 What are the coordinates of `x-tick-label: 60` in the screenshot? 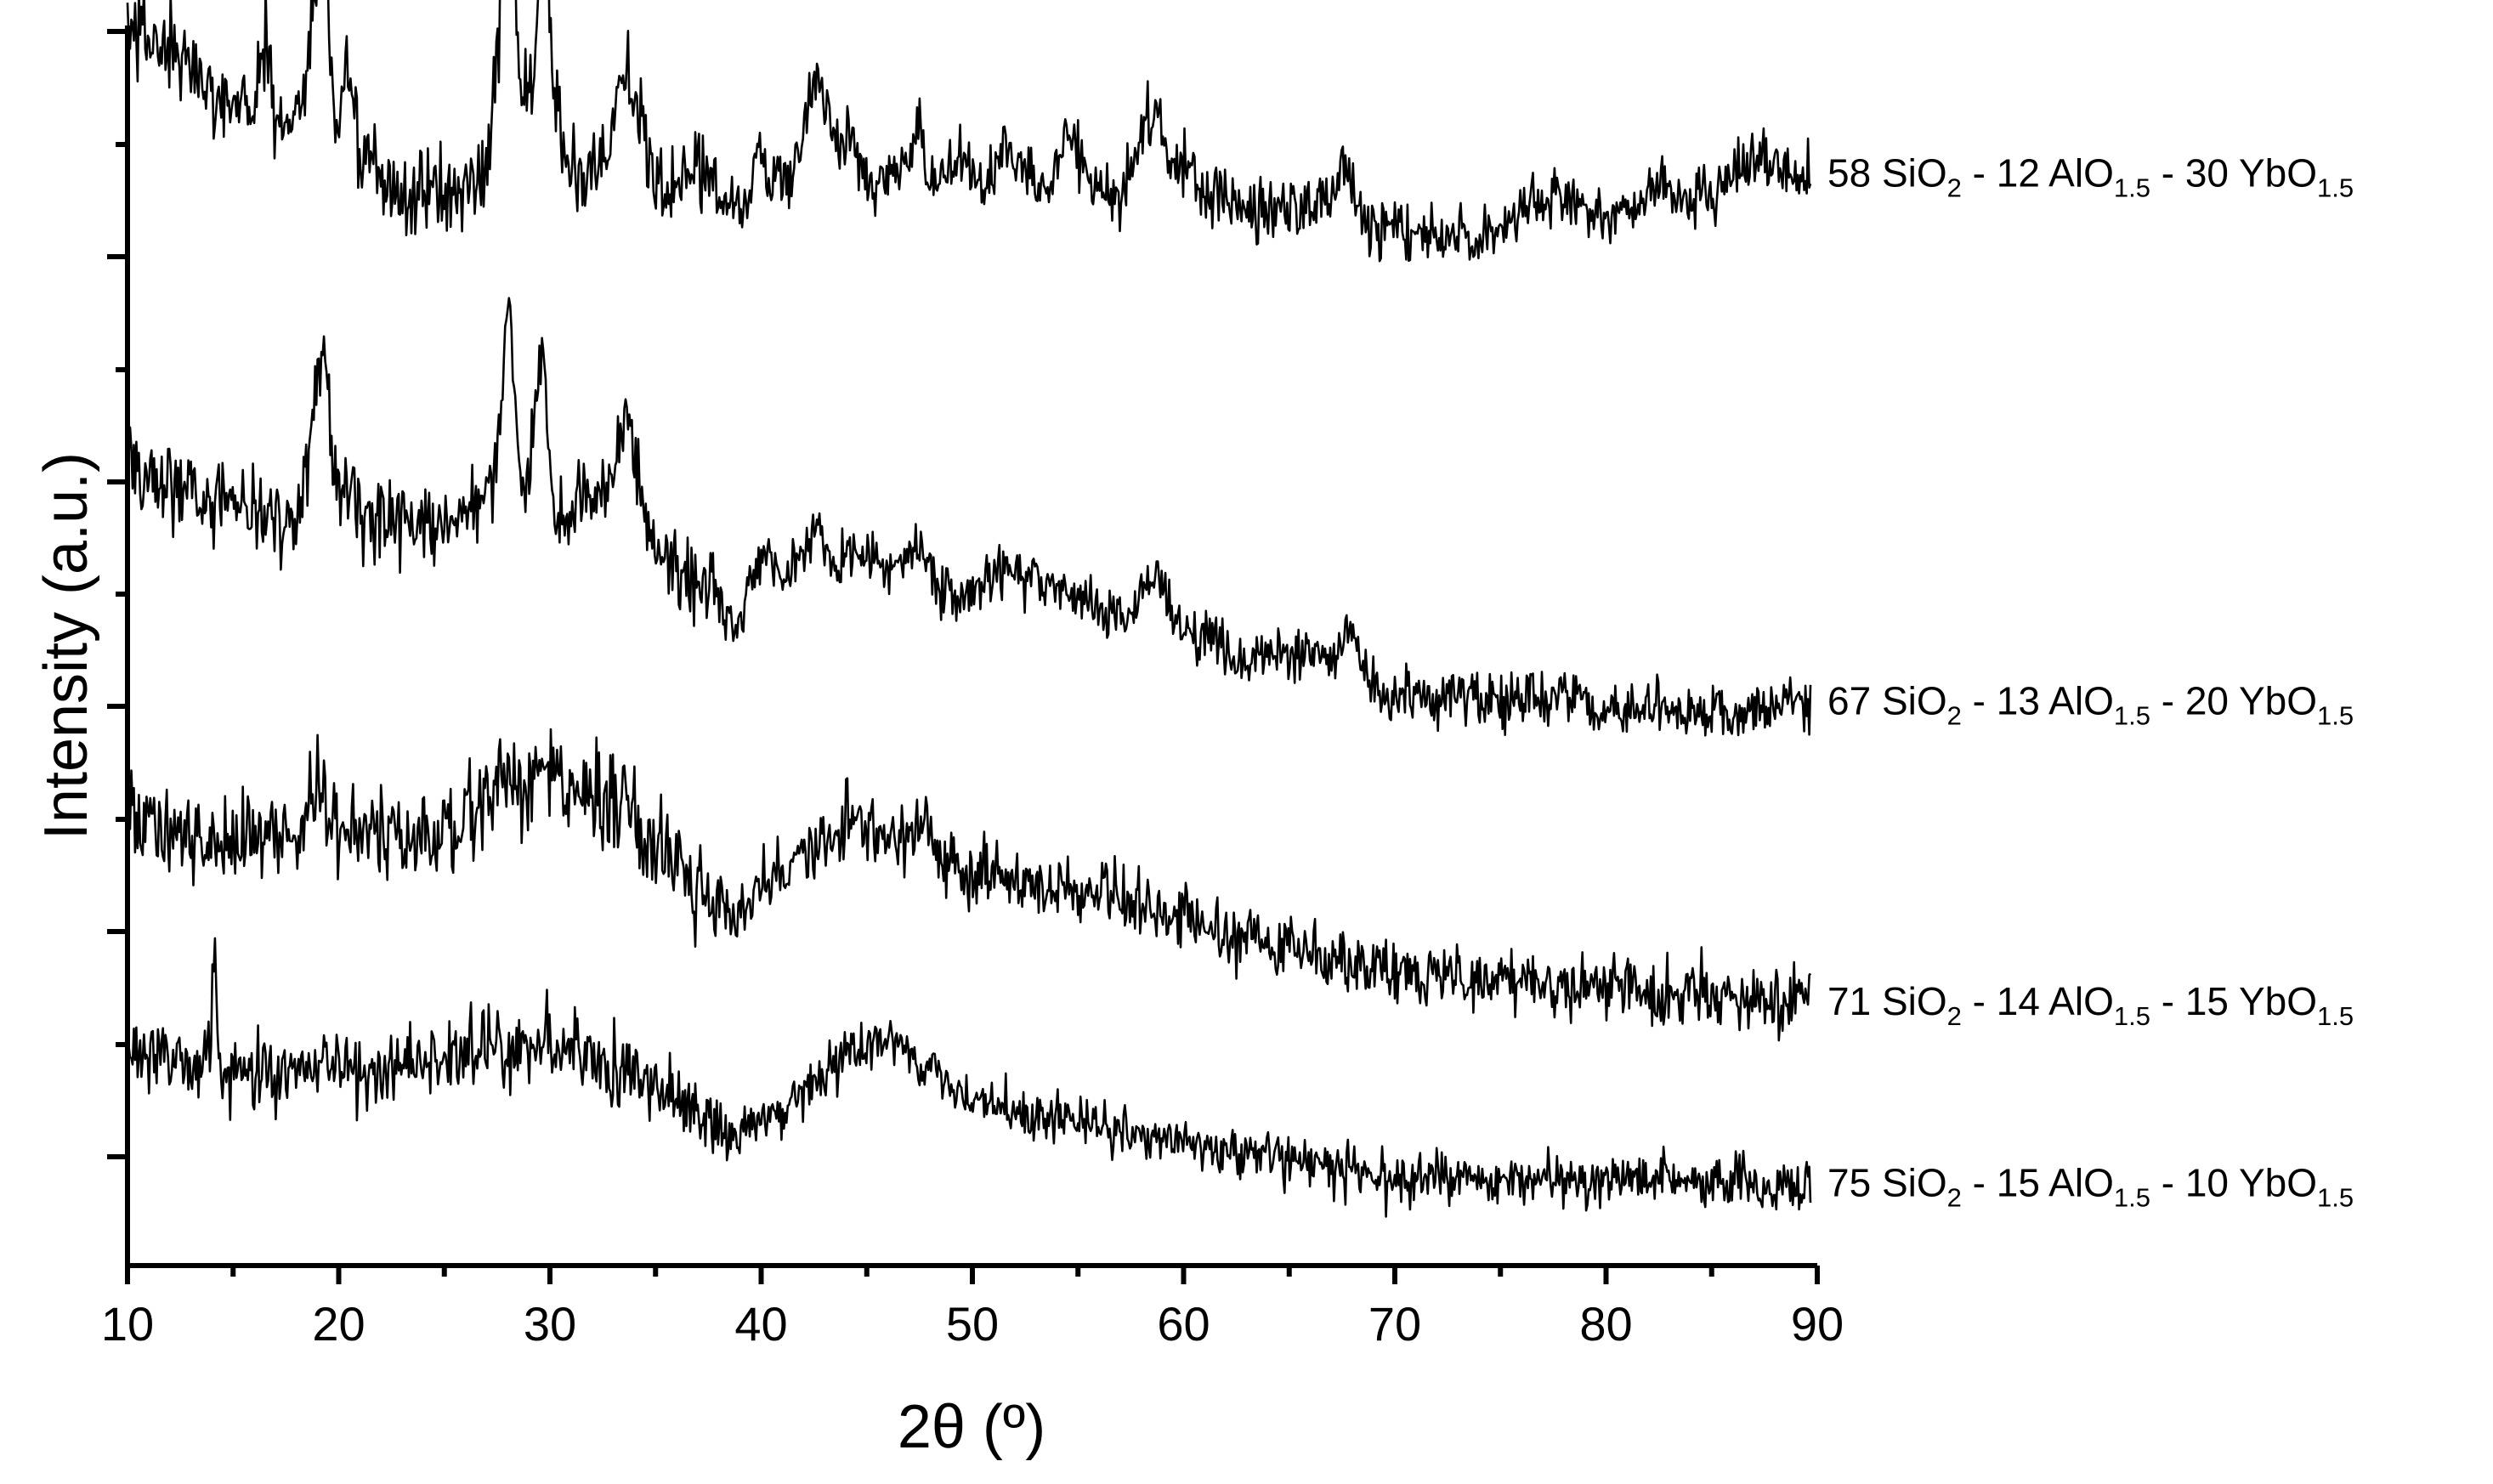 It's located at (1183, 1324).